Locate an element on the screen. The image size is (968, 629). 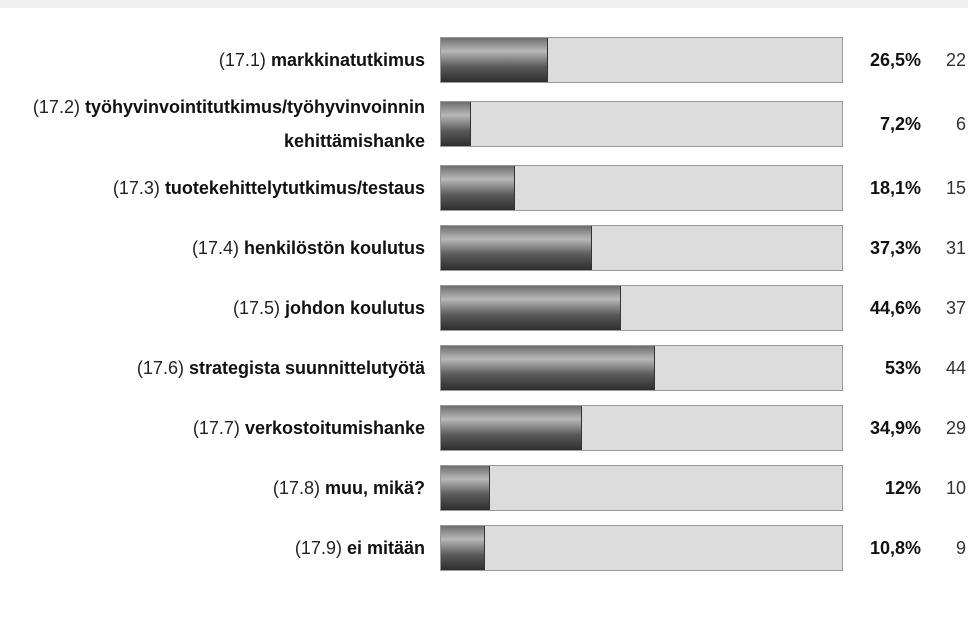
value-label: 34,9% is located at coordinates (895, 427).